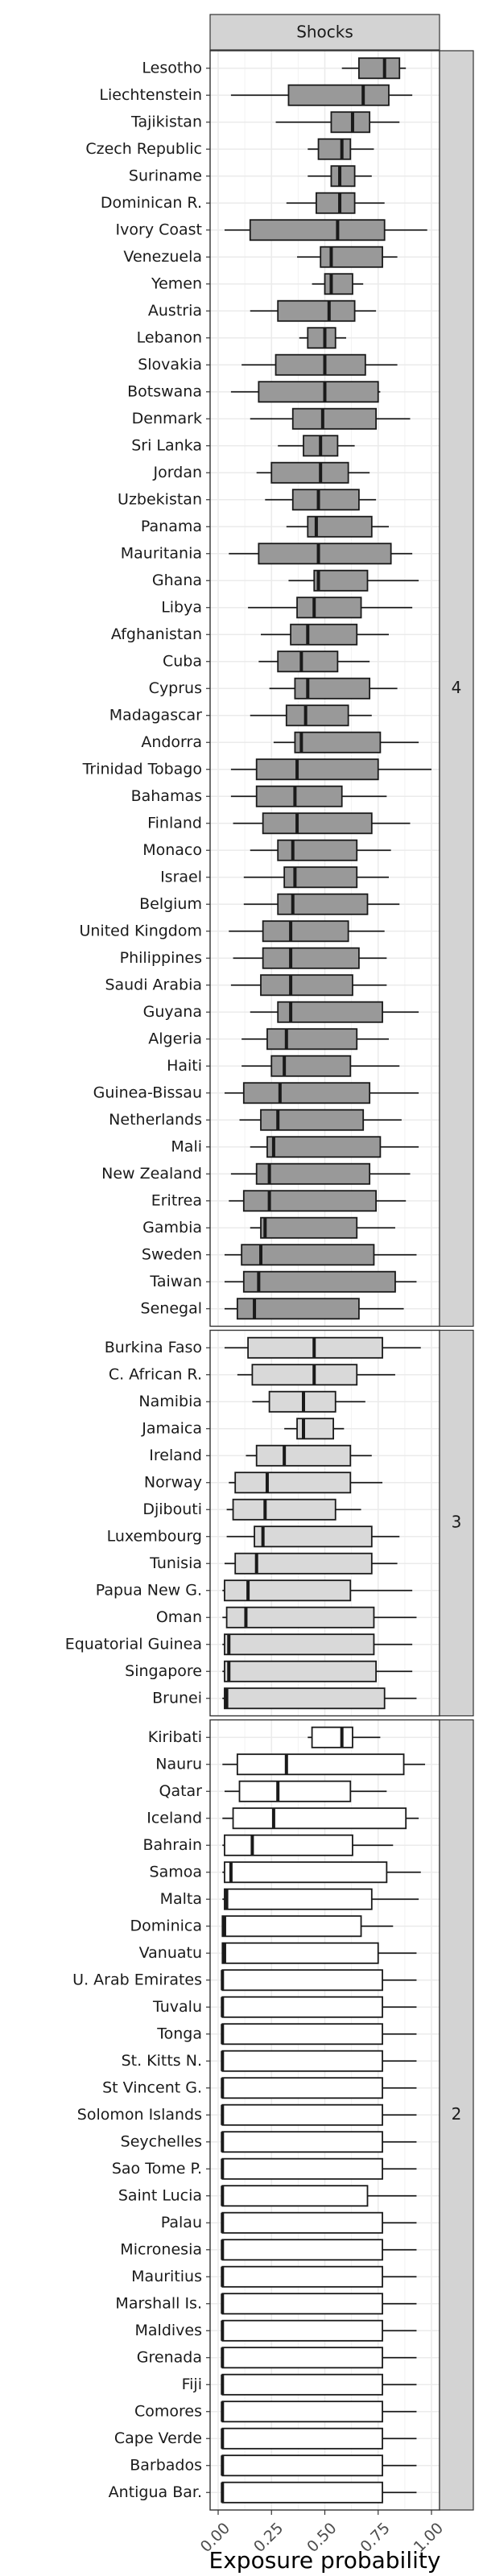 Image resolution: width=483 pixels, height=2576 pixels. What do you see at coordinates (319, 2088) in the screenshot?
I see `box-st-vincent-g-` at bounding box center [319, 2088].